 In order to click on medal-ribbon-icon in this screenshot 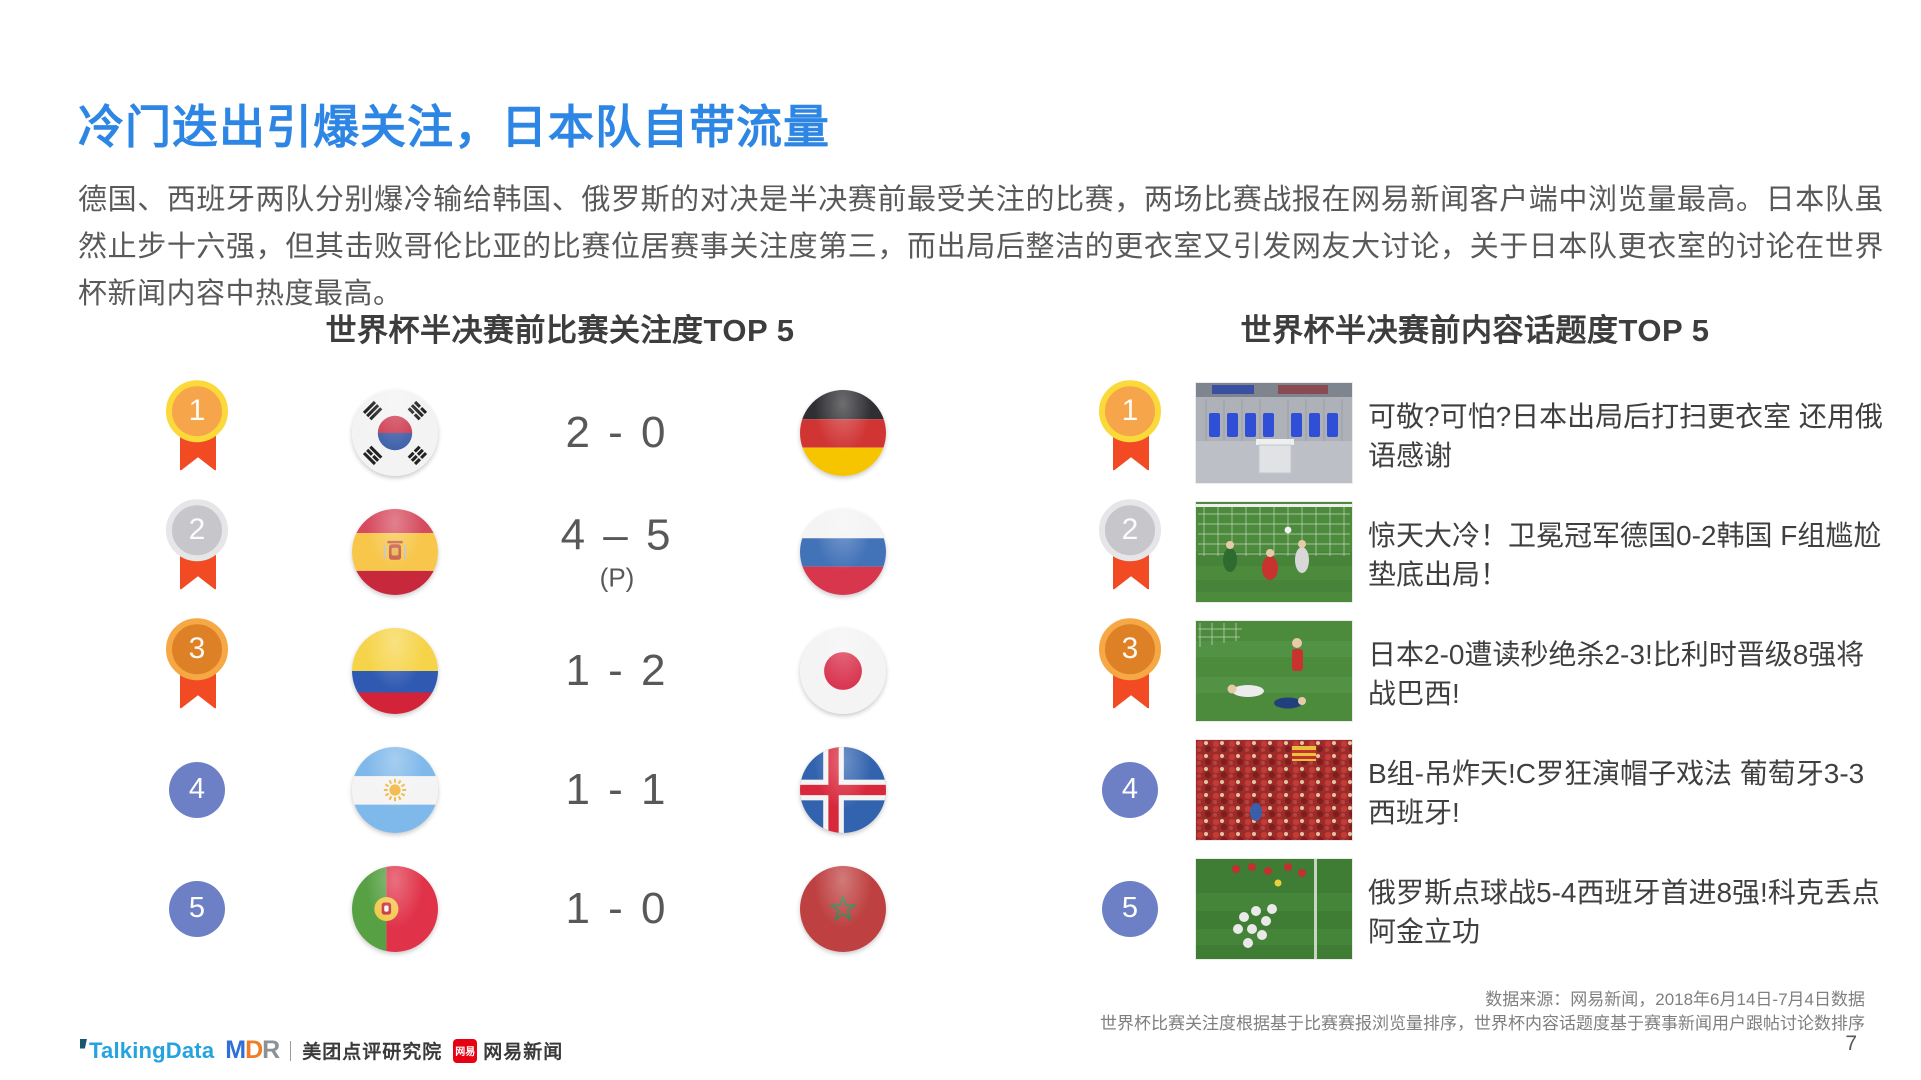, I will do `click(198, 684)`.